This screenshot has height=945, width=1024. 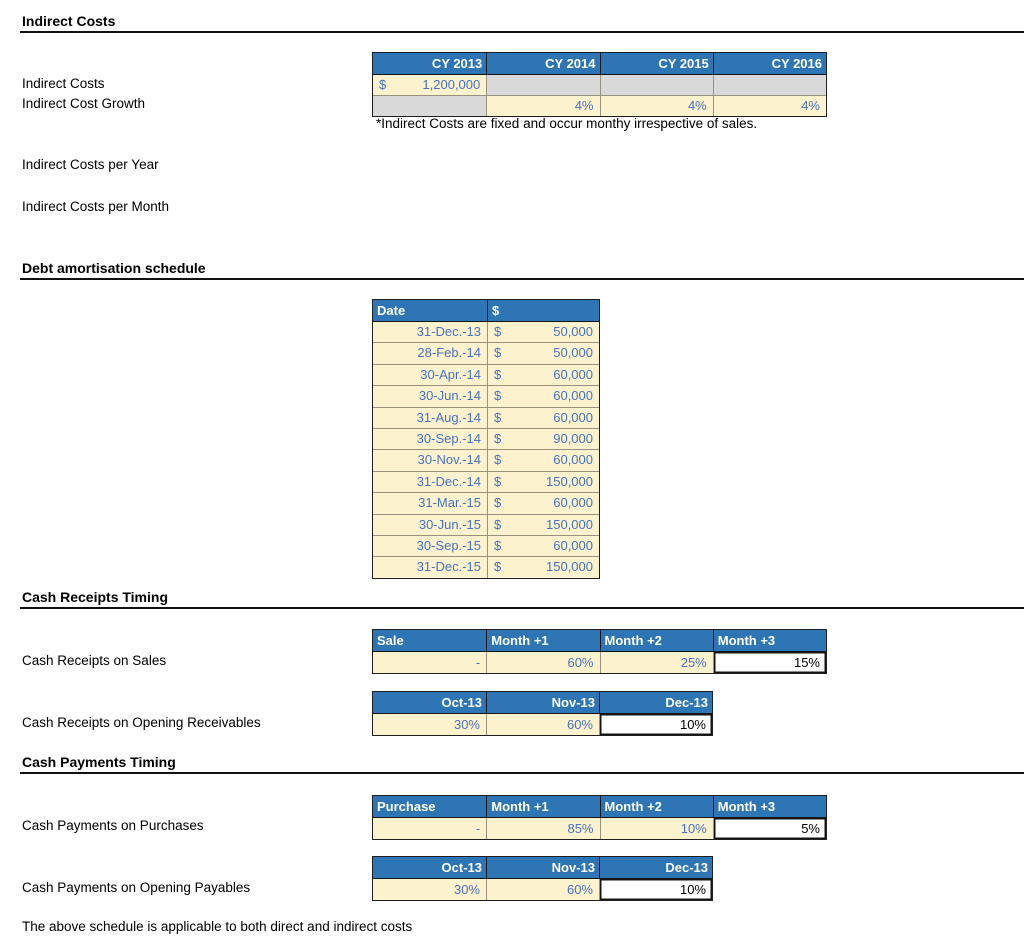 What do you see at coordinates (94, 660) in the screenshot?
I see `row-label-cash-receipts-on-sales: Cash Receipts on Sales` at bounding box center [94, 660].